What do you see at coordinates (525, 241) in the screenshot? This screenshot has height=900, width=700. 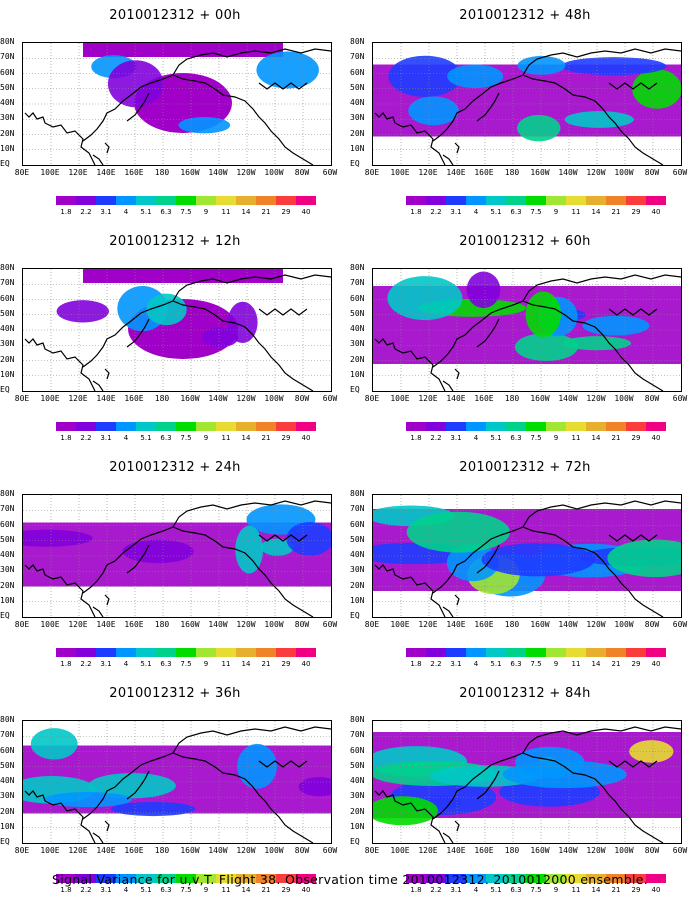 I see `panel-title: 2010012312 + 60h` at bounding box center [525, 241].